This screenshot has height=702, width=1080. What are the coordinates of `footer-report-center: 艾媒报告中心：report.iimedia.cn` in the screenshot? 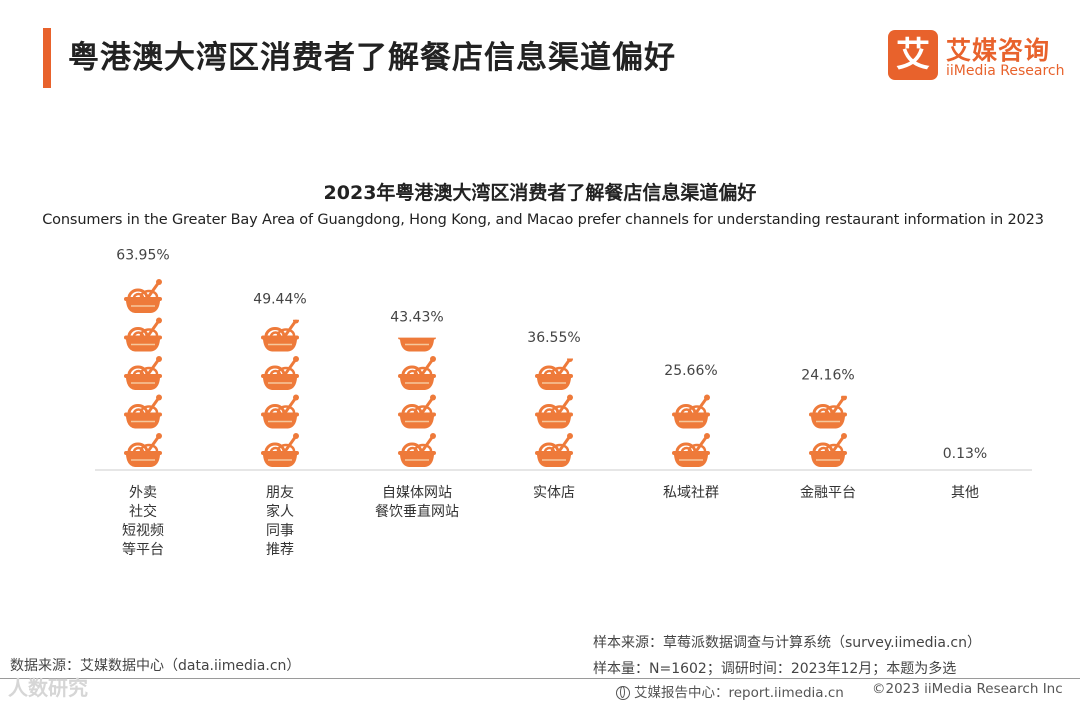 It's located at (730, 691).